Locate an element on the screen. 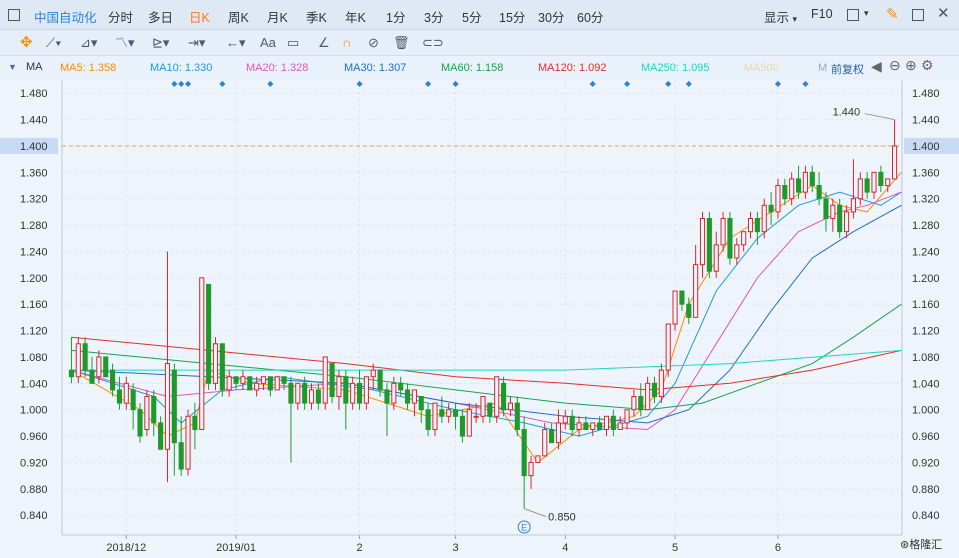 The height and width of the screenshot is (558, 959). indicator-dropdown-icon: ▼ is located at coordinates (12, 67).